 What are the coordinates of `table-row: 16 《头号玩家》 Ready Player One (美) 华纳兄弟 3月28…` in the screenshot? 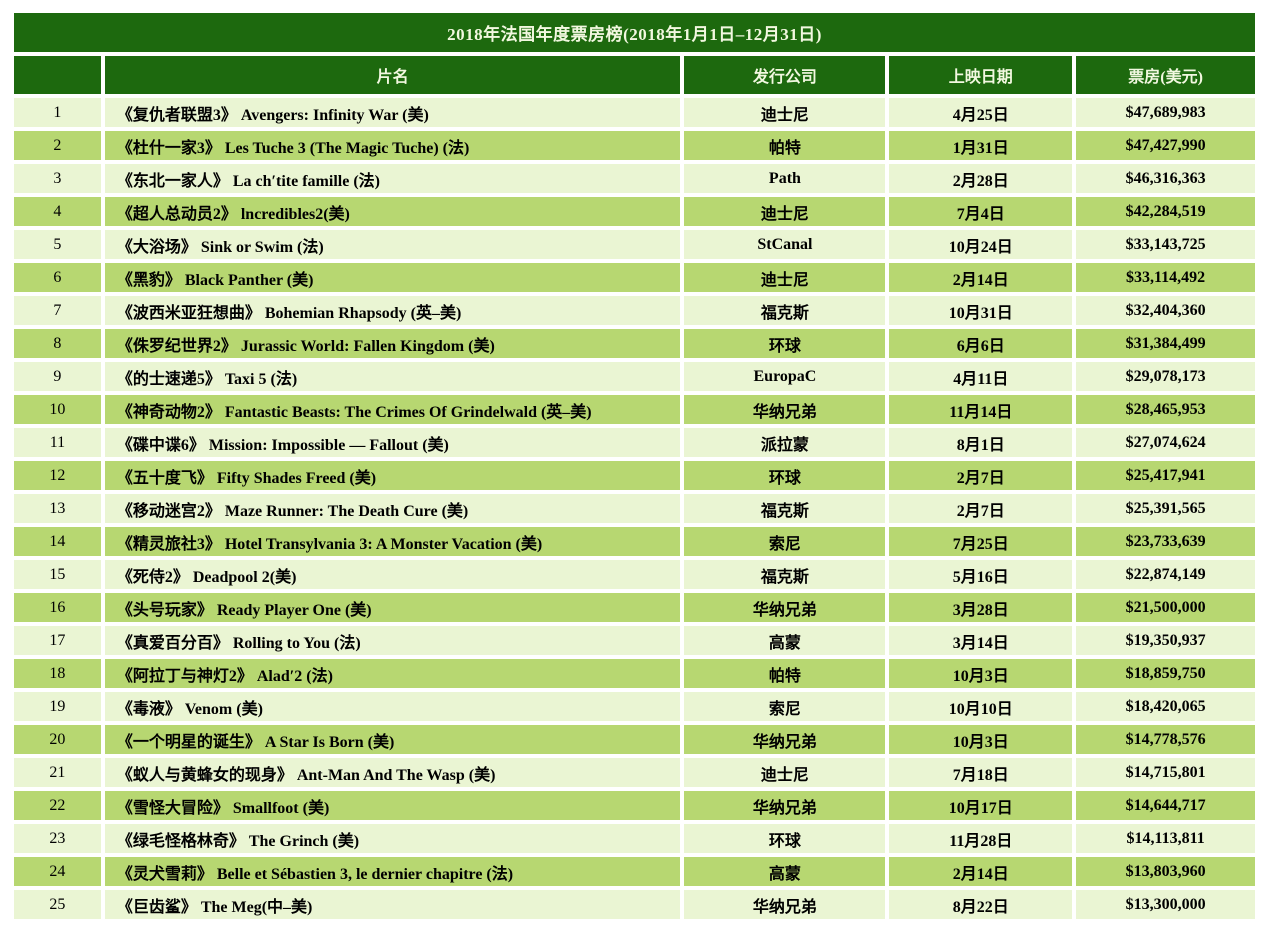 It's located at (634, 607).